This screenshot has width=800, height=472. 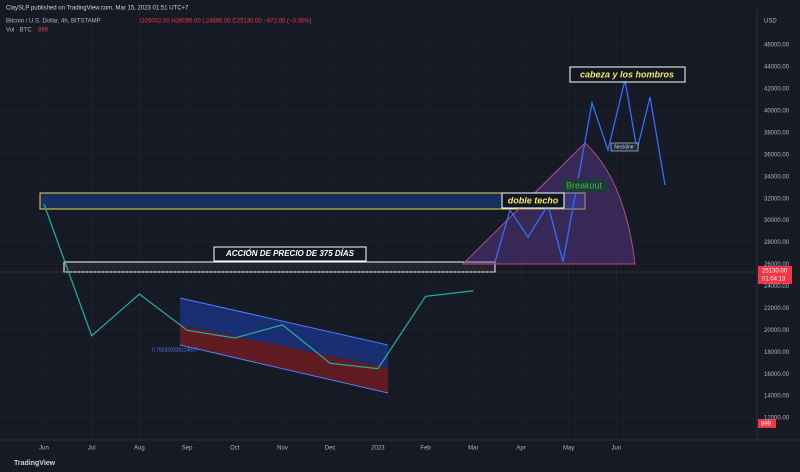 I want to click on x-tick-label: Jul, so click(x=92, y=449).